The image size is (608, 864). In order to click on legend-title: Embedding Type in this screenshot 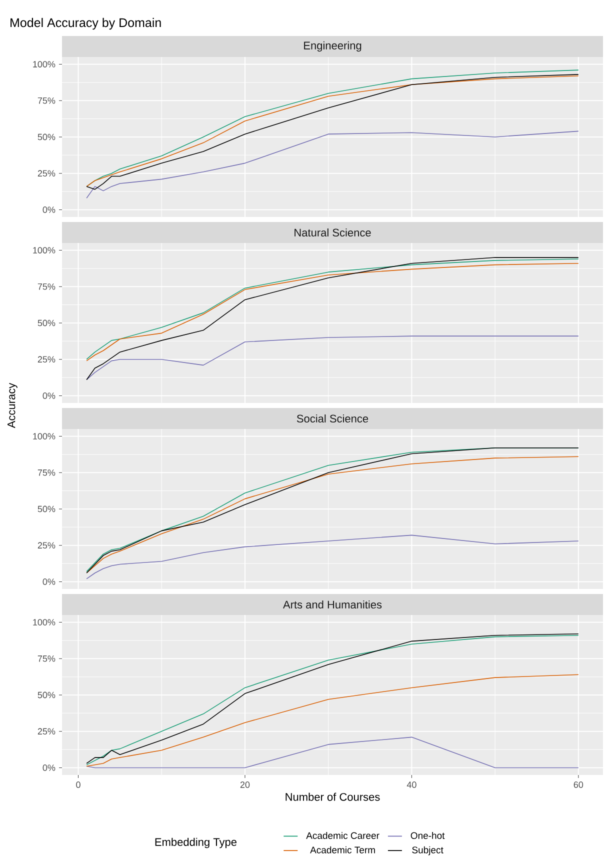, I will do `click(196, 843)`.